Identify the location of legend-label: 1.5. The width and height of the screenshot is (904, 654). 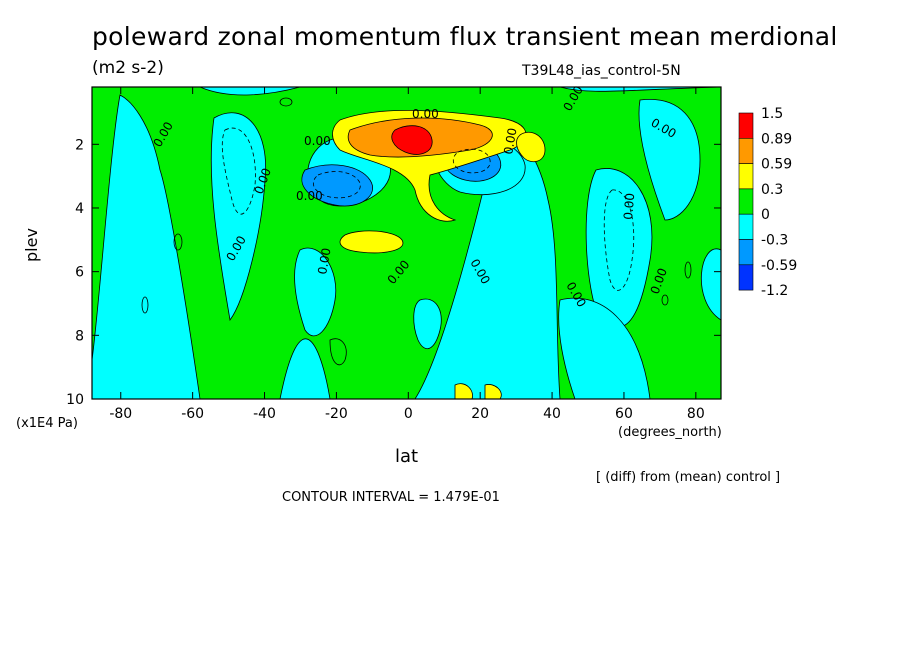
(772, 114).